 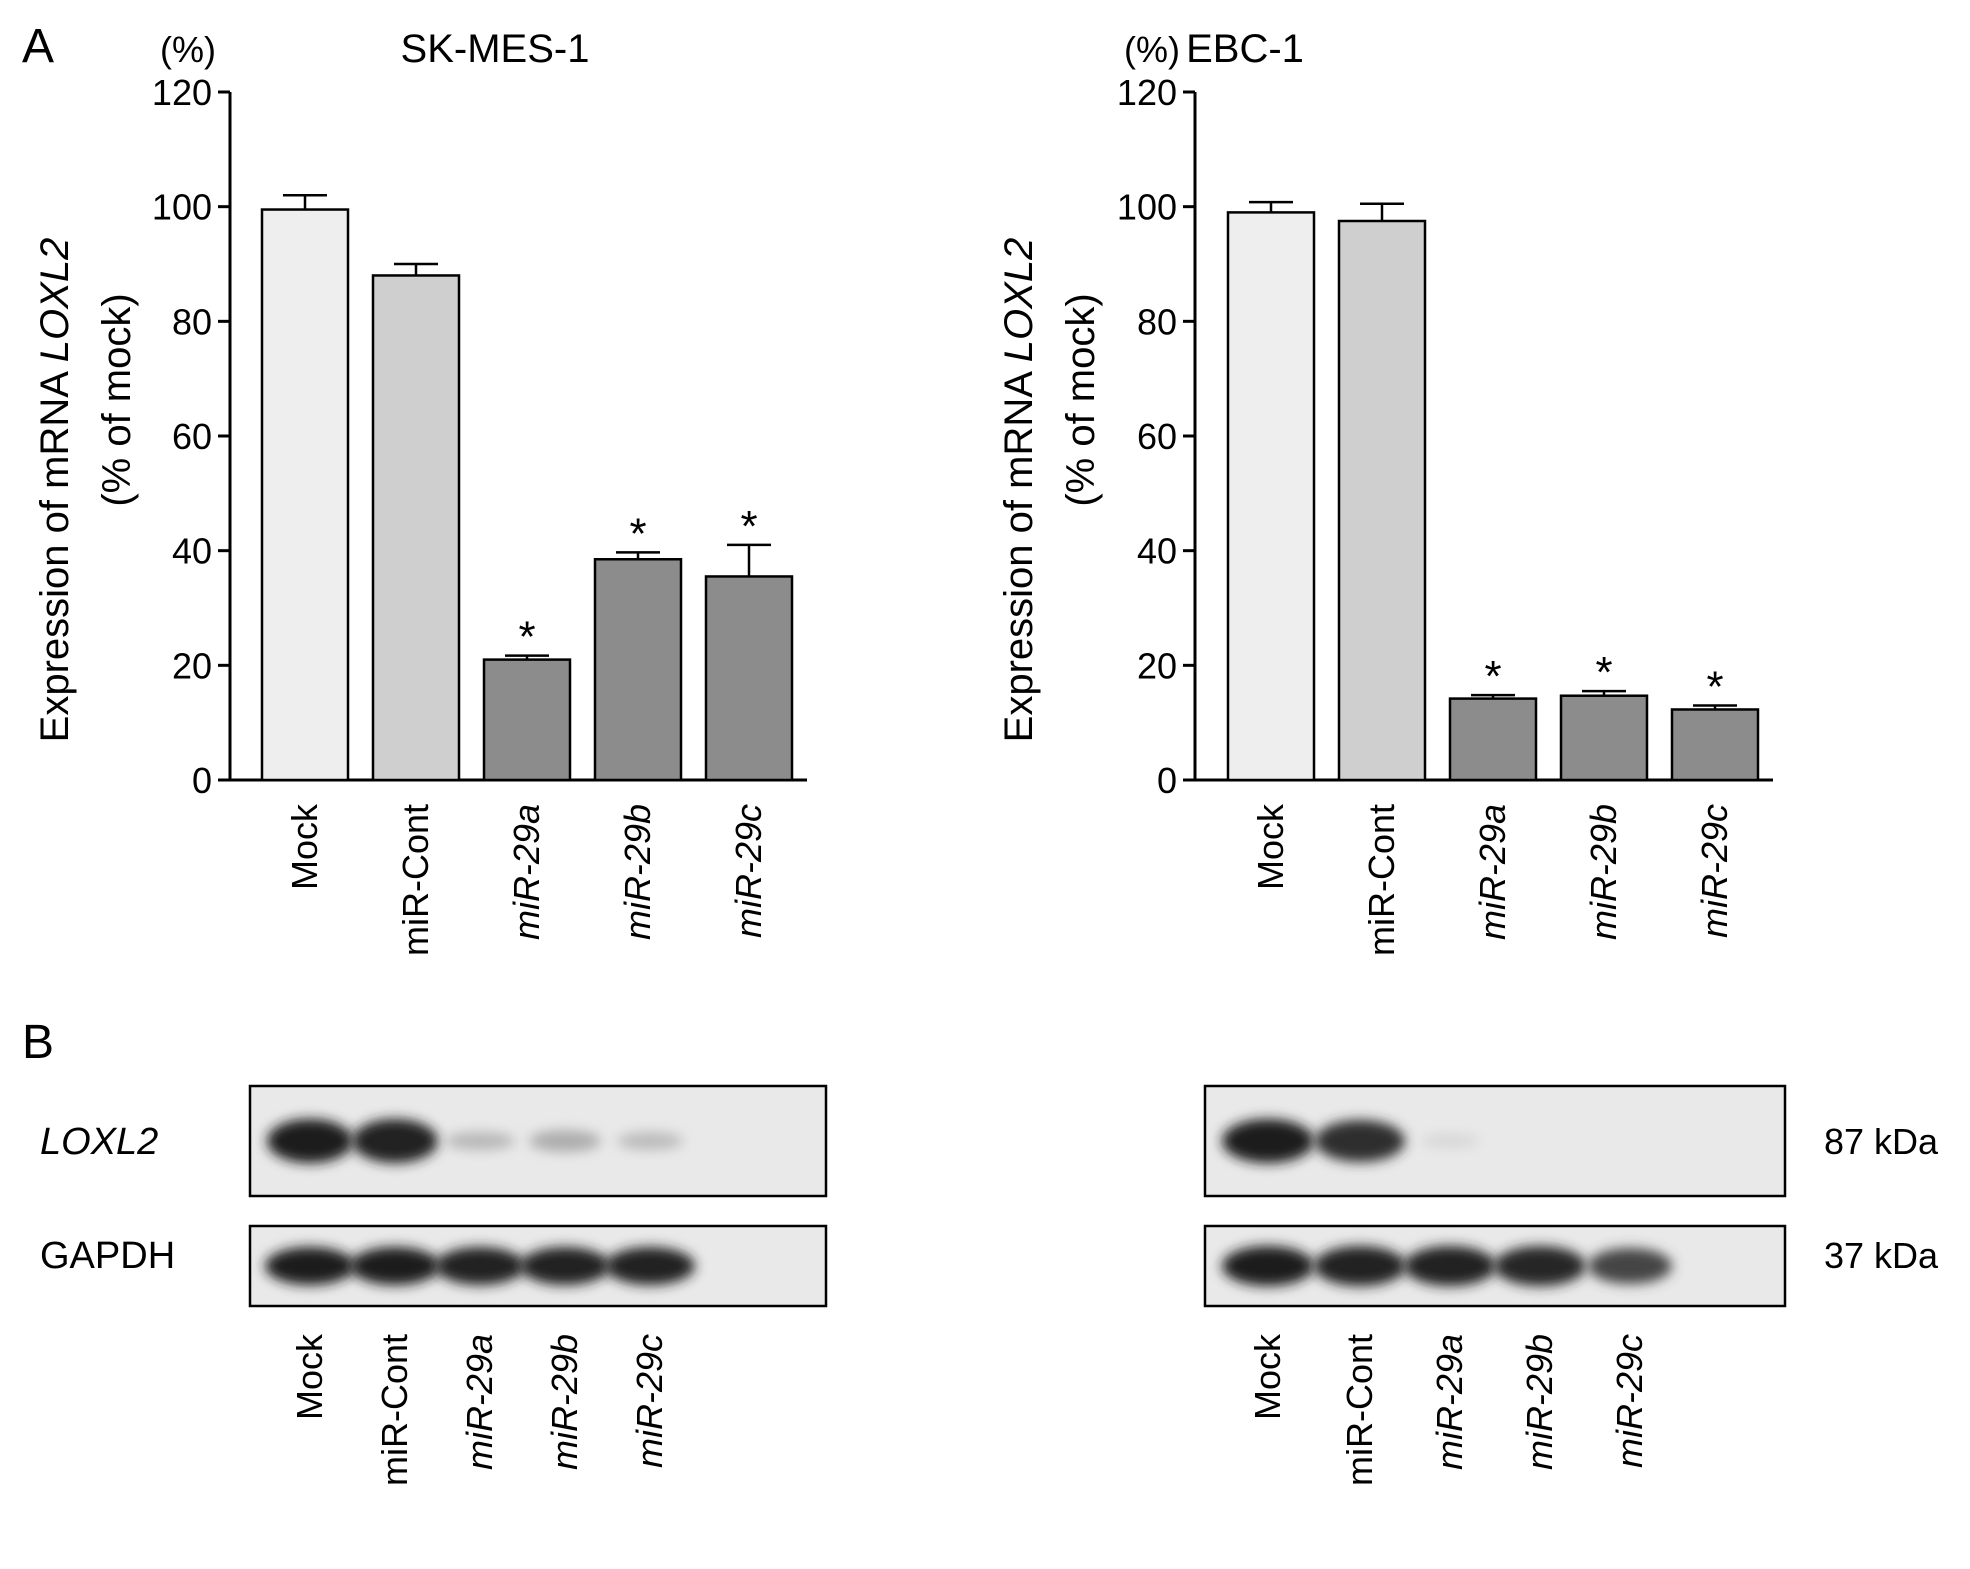 What do you see at coordinates (1881, 1255) in the screenshot?
I see `kda-label-37: 37 kDa` at bounding box center [1881, 1255].